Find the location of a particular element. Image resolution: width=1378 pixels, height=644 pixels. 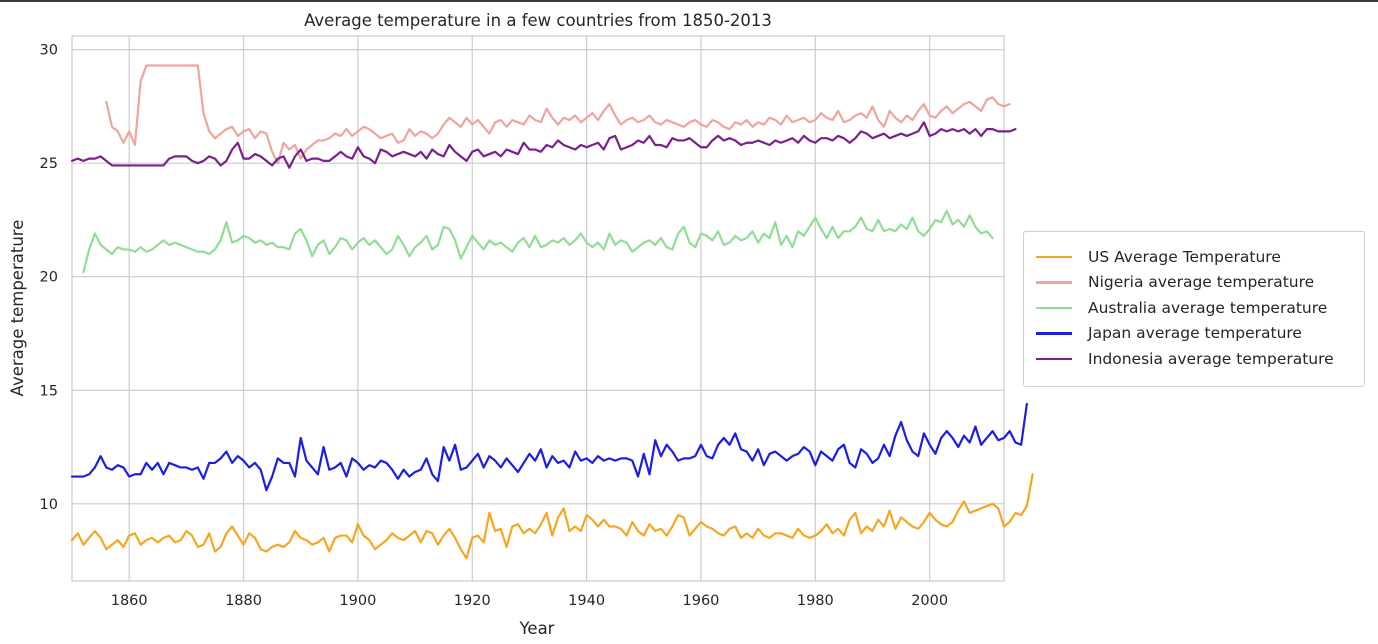

legend-label-japan: Japan average temperature is located at coordinates (1195, 333).